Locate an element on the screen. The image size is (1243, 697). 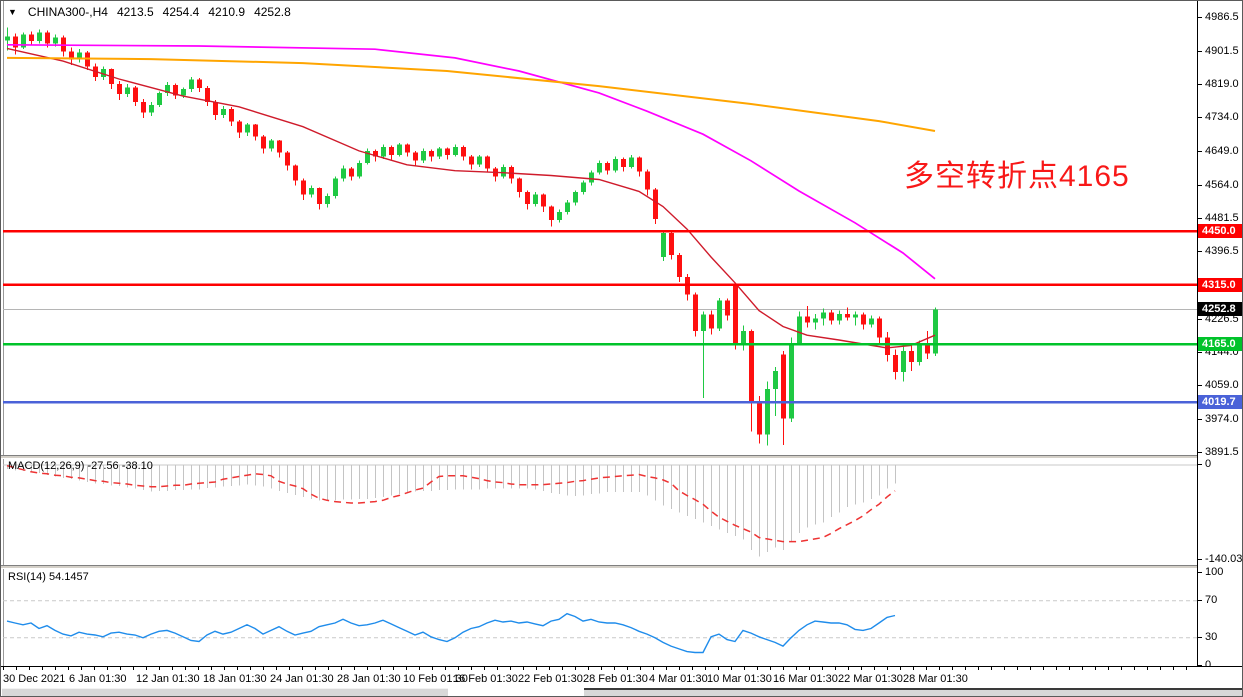
date-label: 6 Jan 01:30 is located at coordinates (98, 679).